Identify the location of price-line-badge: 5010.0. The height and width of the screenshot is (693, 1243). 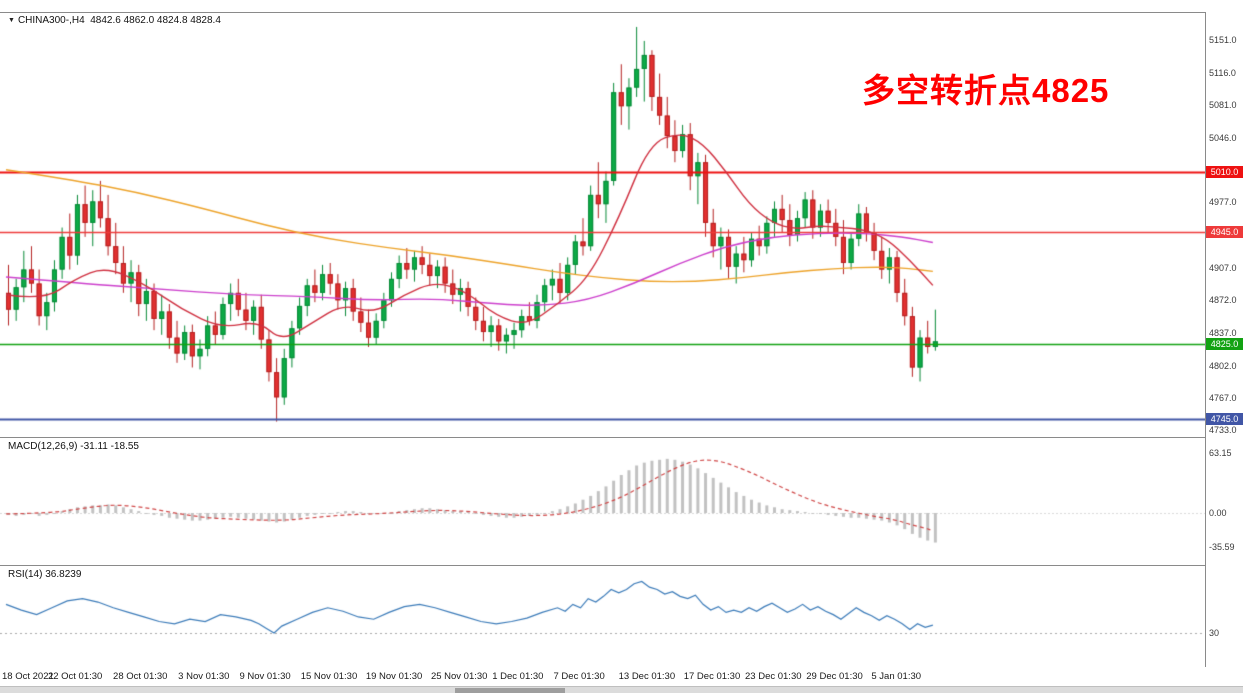
(1224, 171).